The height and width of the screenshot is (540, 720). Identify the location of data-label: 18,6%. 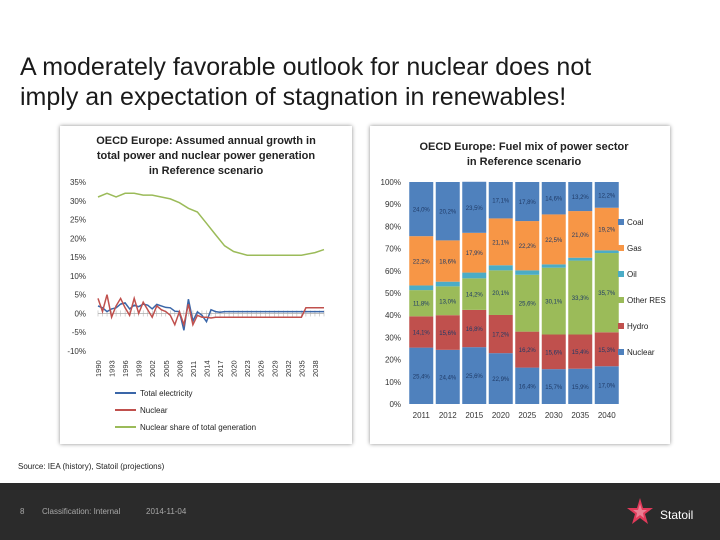
(448, 263).